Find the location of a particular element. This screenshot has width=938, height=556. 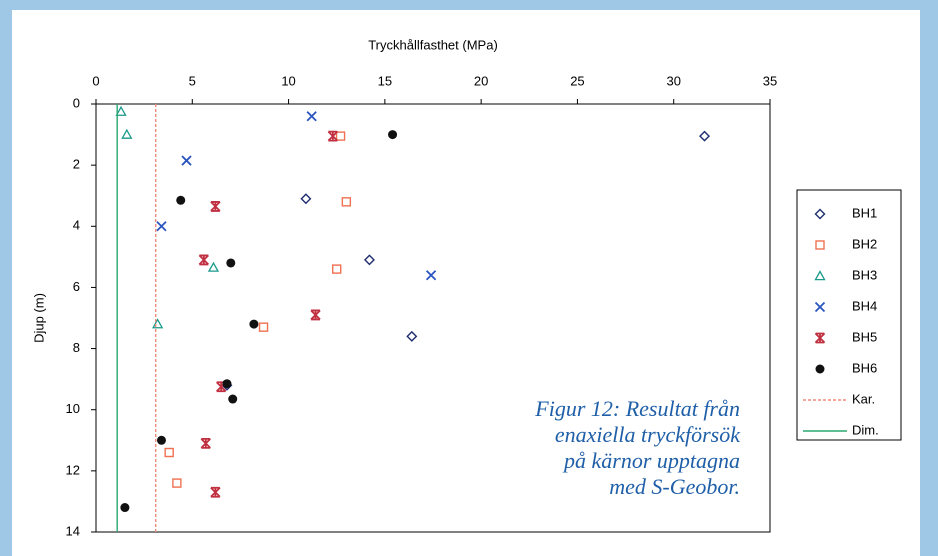

legend-label: BH5 is located at coordinates (864, 336).